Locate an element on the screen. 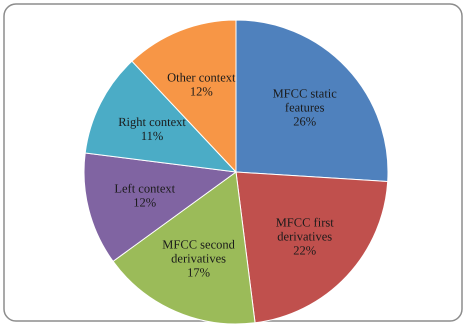  slice-label: Left context is located at coordinates (145, 188).